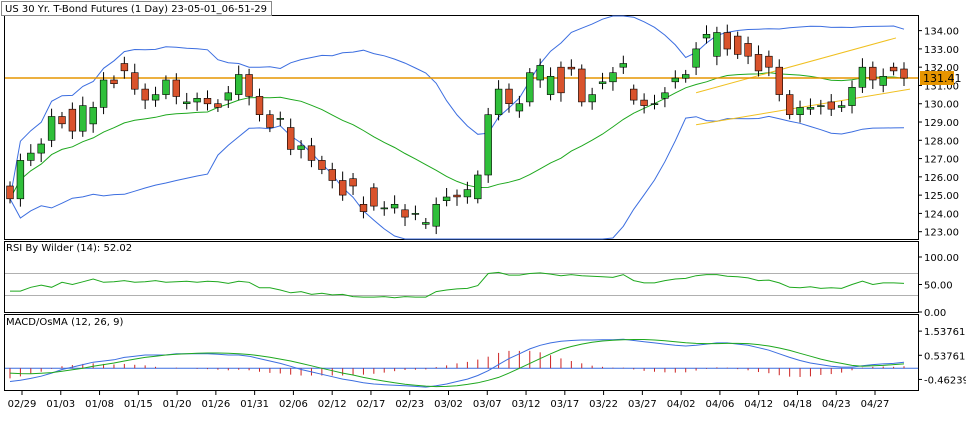  What do you see at coordinates (941, 78) in the screenshot?
I see `last-price-tag: 131.41` at bounding box center [941, 78].